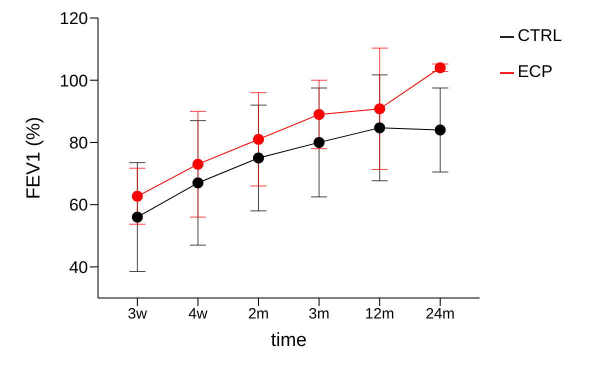 Image resolution: width=590 pixels, height=366 pixels. What do you see at coordinates (78, 142) in the screenshot?
I see `y-tick-label: 80` at bounding box center [78, 142].